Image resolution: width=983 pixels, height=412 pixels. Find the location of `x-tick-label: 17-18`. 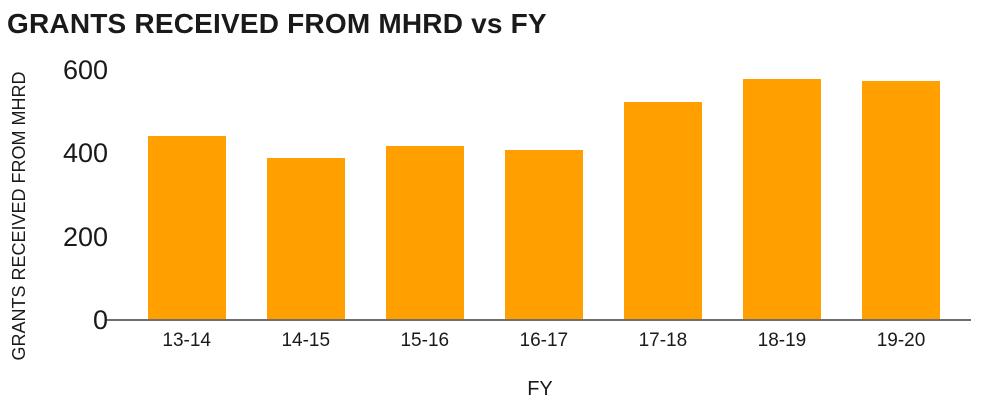

x-tick-label: 17-18 is located at coordinates (663, 340).